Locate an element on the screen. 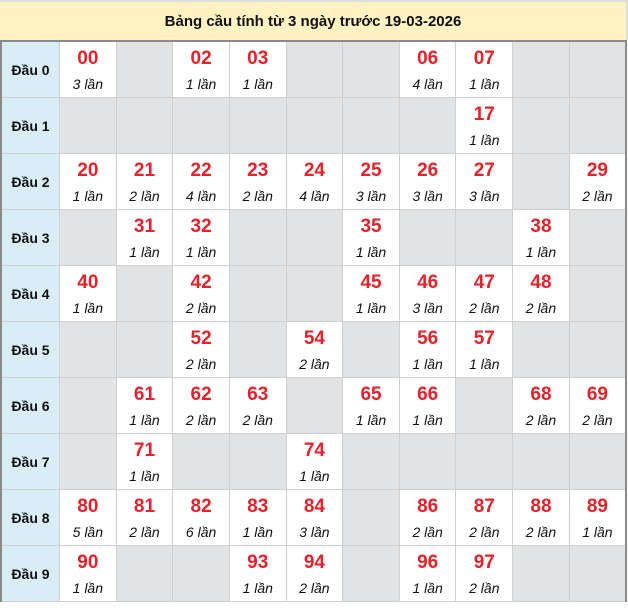  lottery-number: 17 is located at coordinates (484, 114).